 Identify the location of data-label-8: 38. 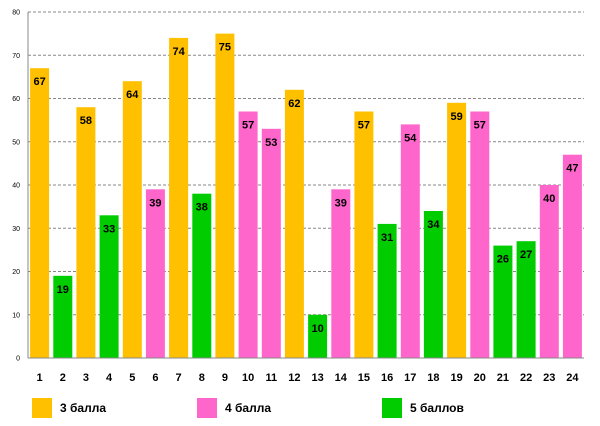
(202, 208).